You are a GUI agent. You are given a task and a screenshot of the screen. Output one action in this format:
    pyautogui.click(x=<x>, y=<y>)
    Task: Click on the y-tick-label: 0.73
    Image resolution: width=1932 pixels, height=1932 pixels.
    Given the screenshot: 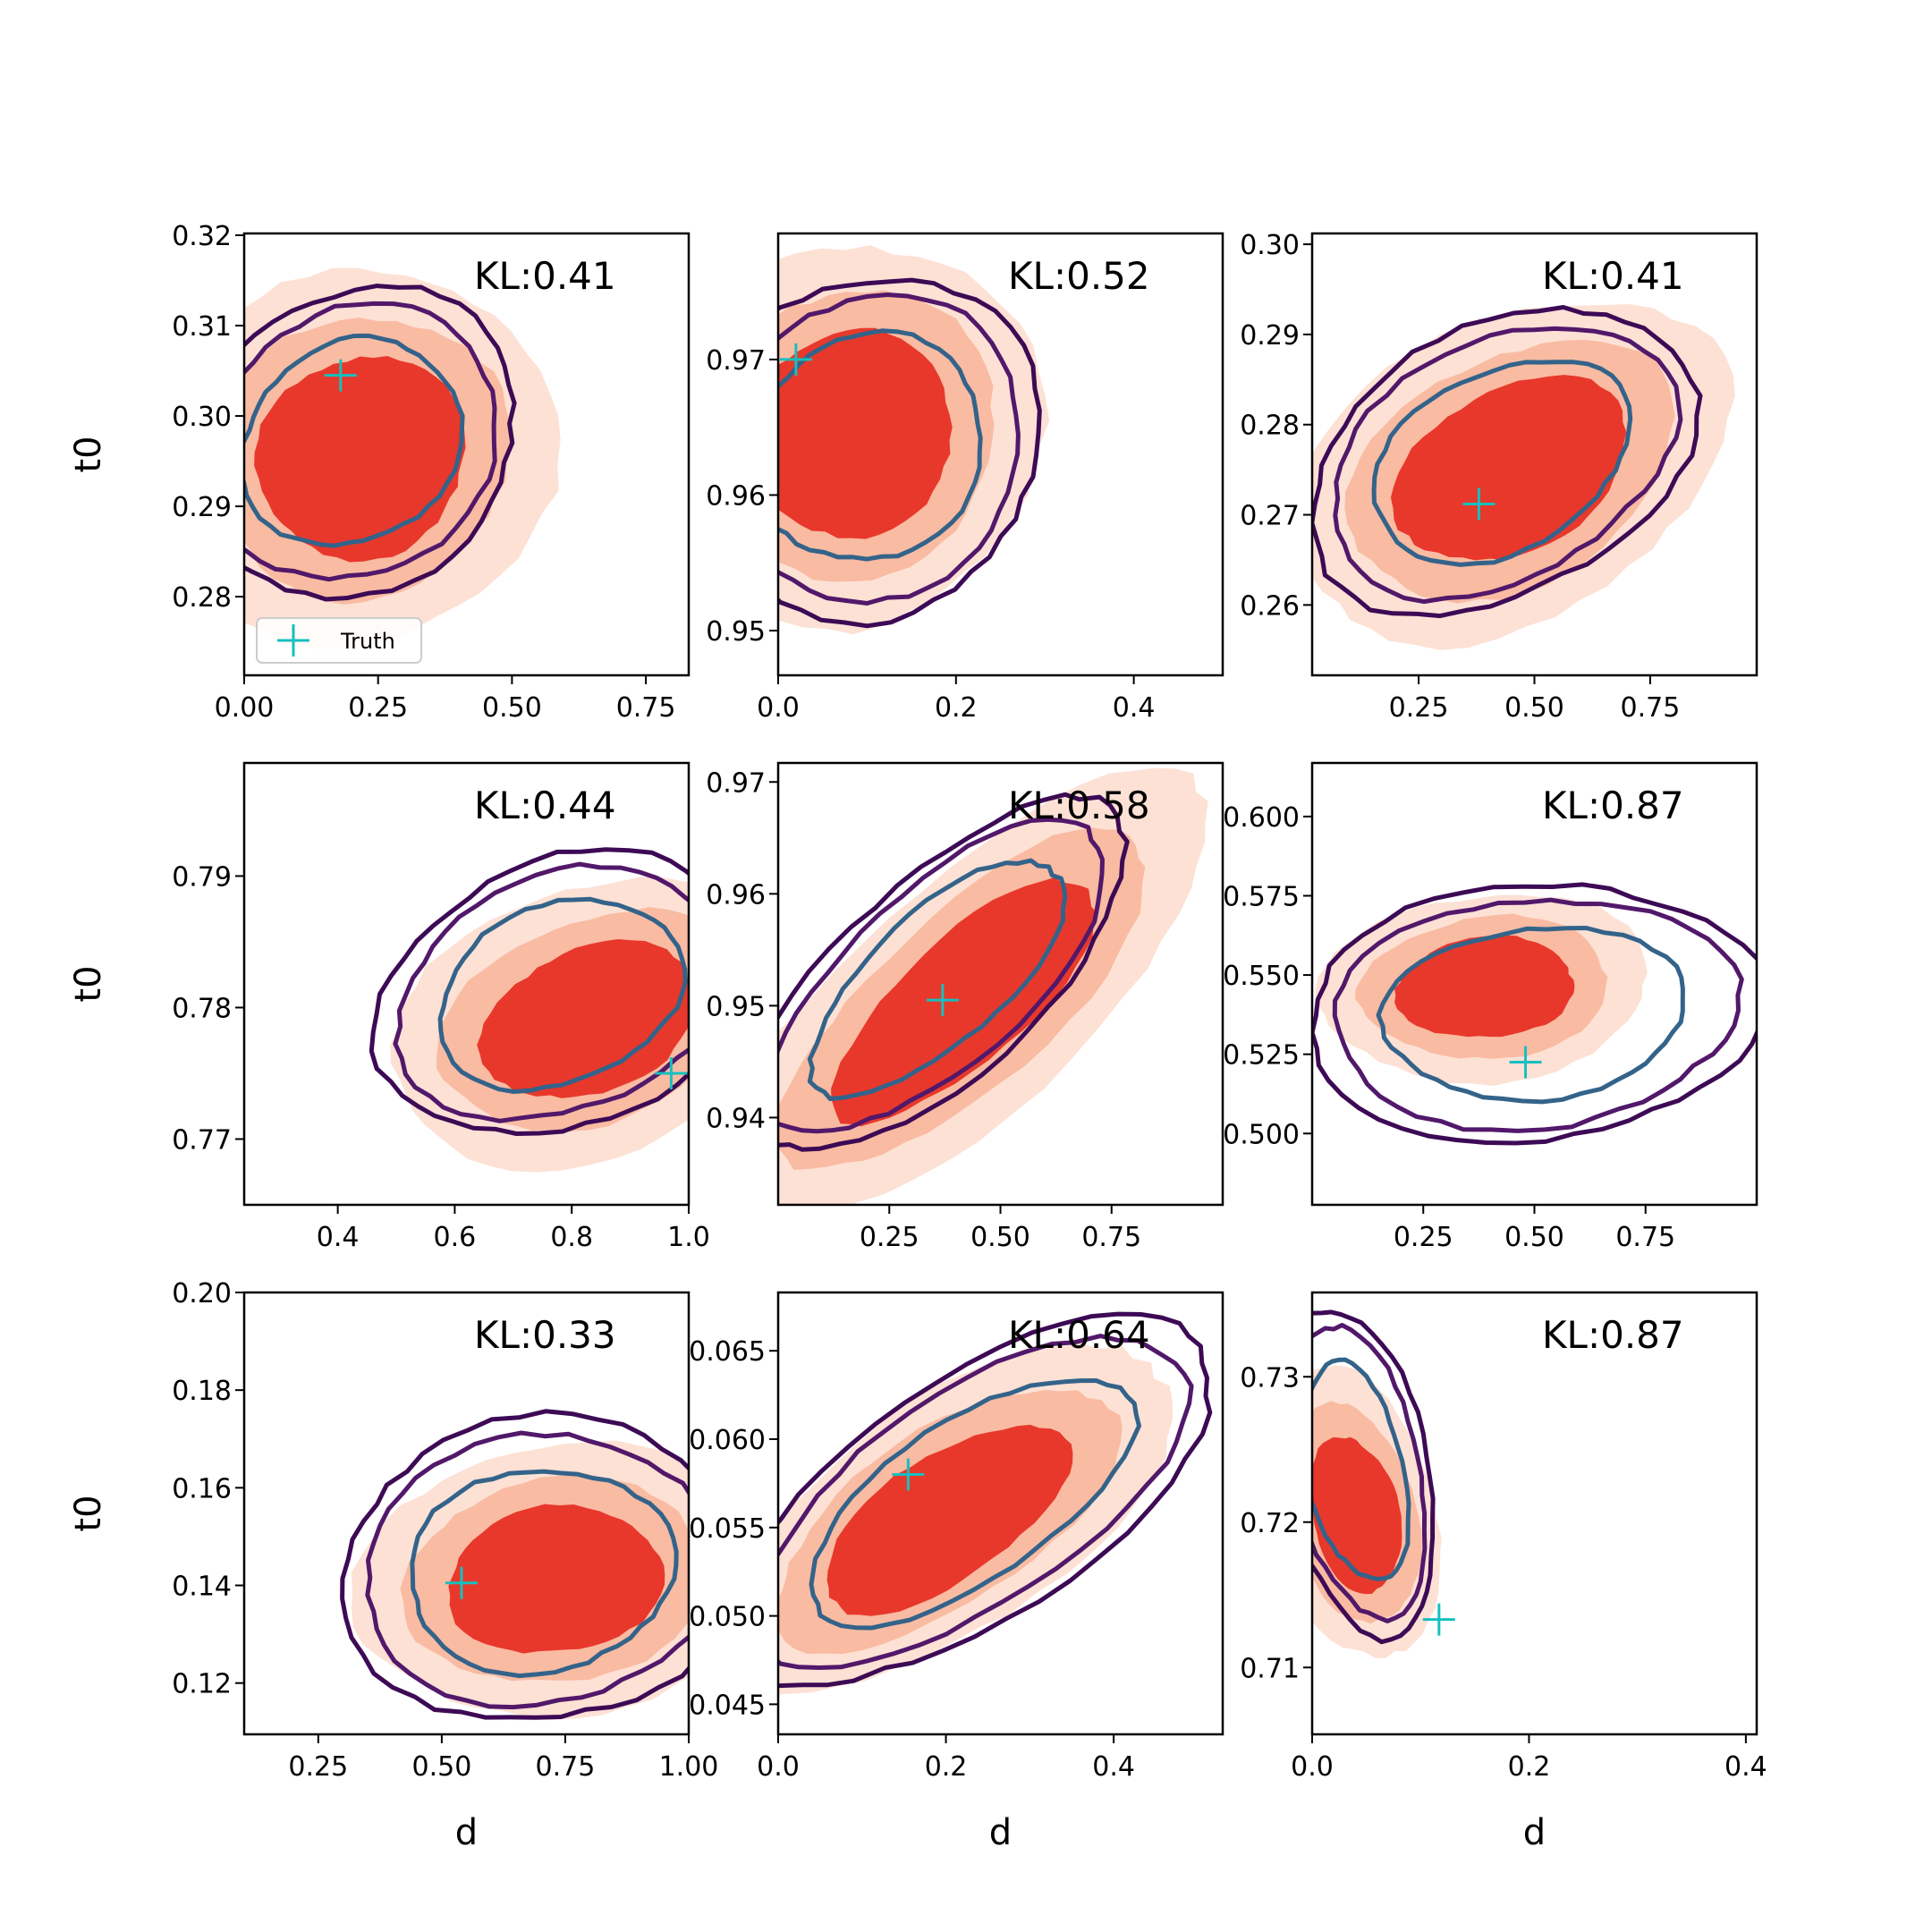 What is the action you would take?
    pyautogui.click(x=1270, y=1378)
    